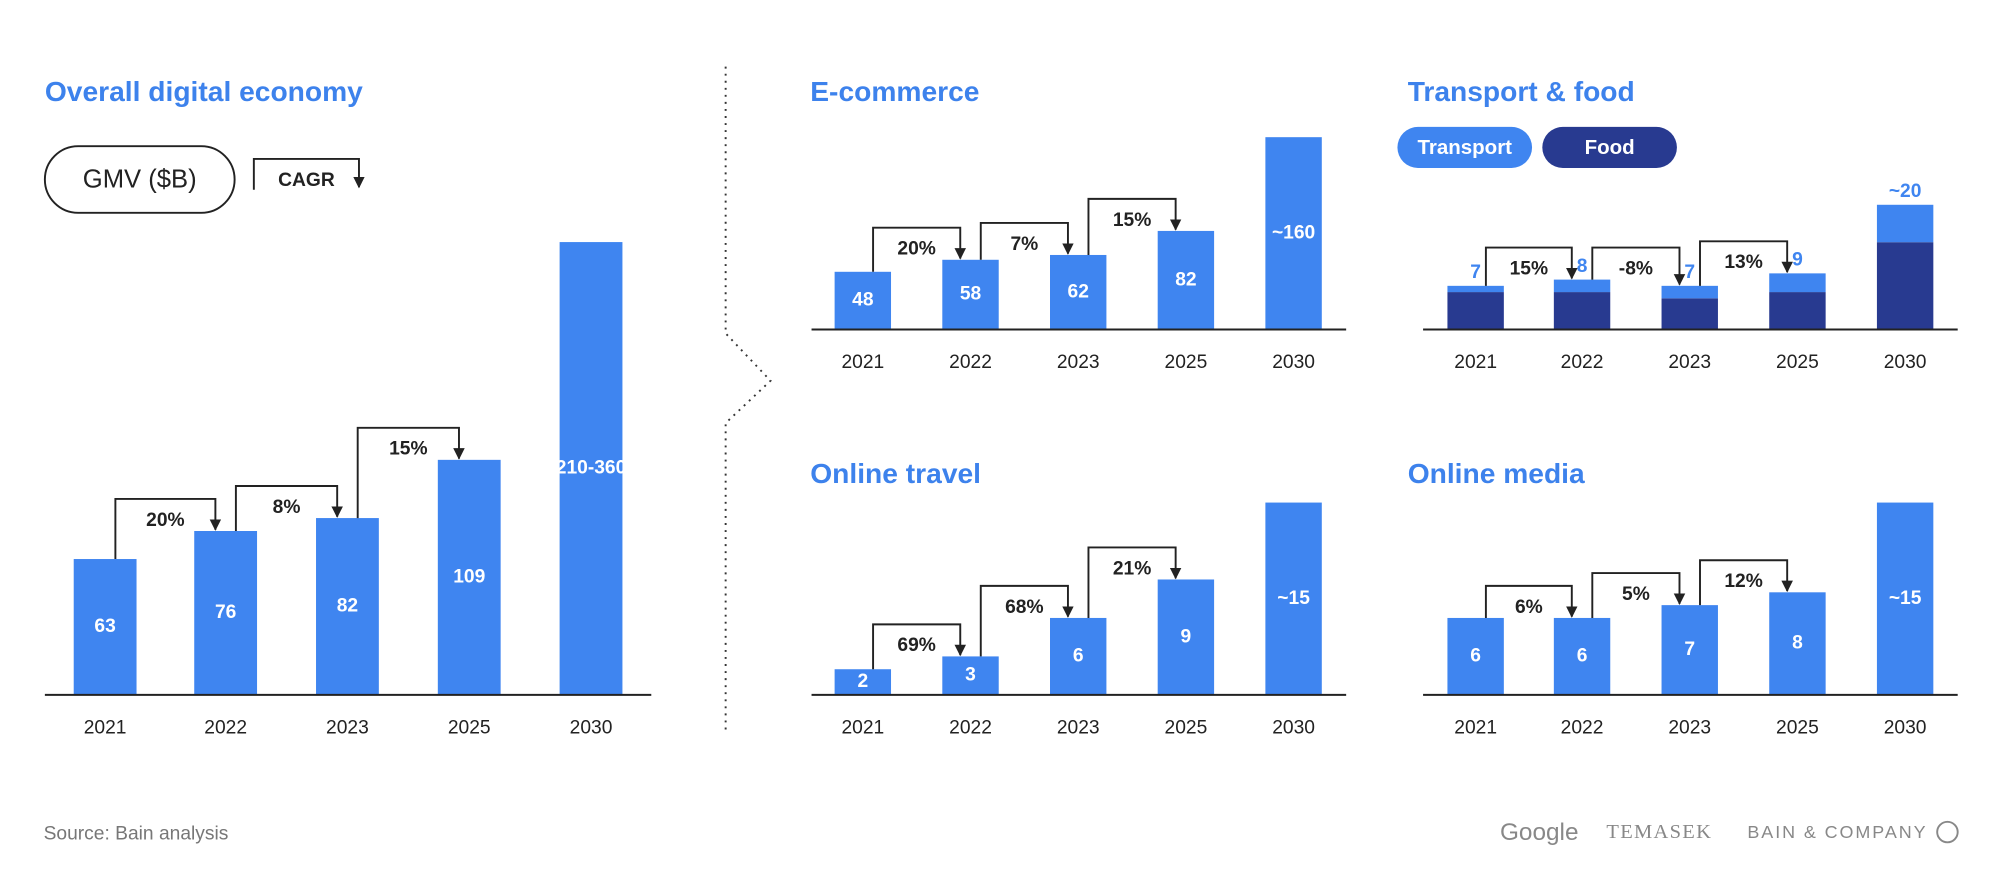  What do you see at coordinates (204, 91) in the screenshot?
I see `chart-title: Overall digital economy` at bounding box center [204, 91].